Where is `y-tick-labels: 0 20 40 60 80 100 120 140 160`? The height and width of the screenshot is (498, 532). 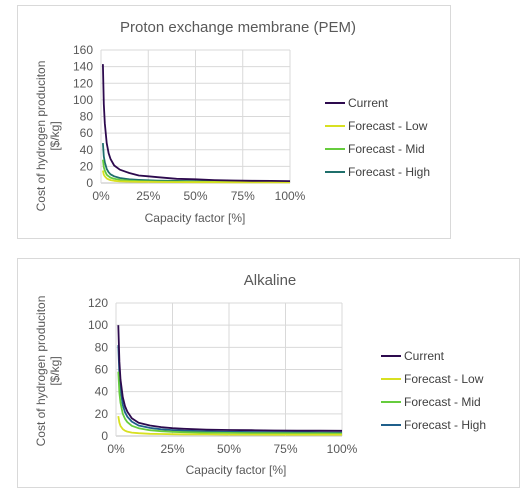 y-tick-labels: 0 20 40 60 80 100 120 140 160 is located at coordinates (83, 116).